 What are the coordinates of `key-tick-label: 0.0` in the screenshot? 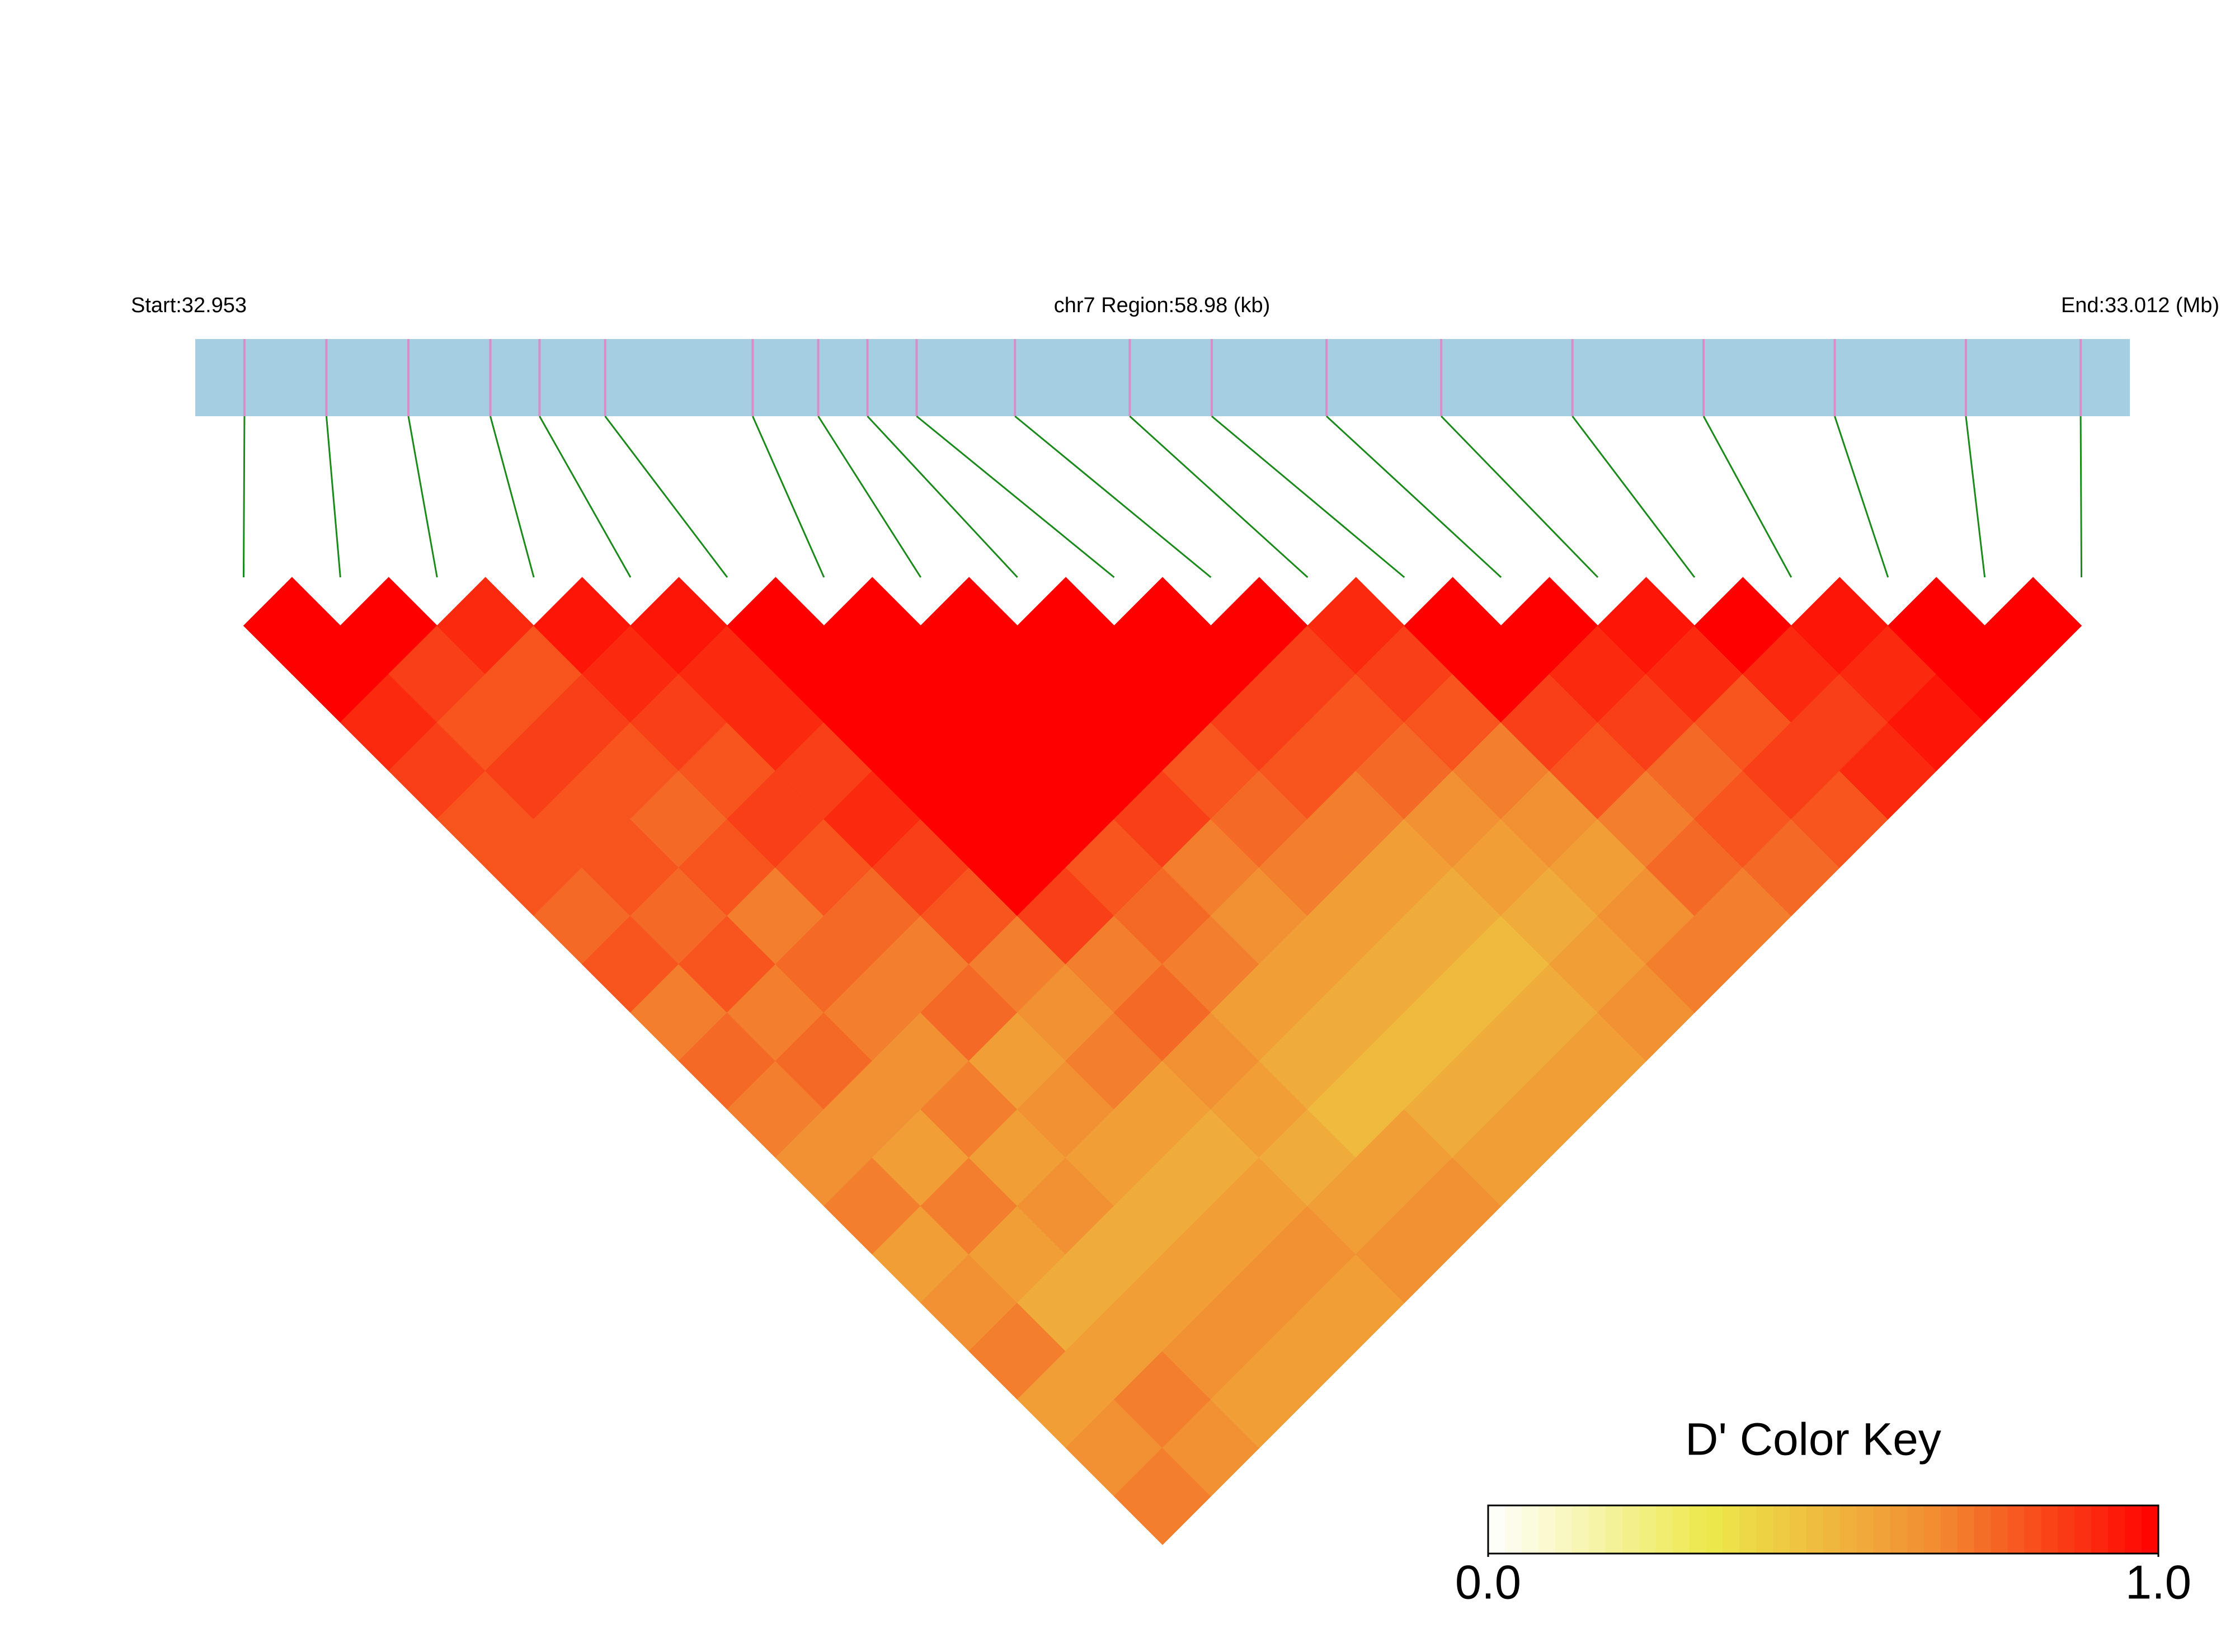 It's located at (1488, 1582).